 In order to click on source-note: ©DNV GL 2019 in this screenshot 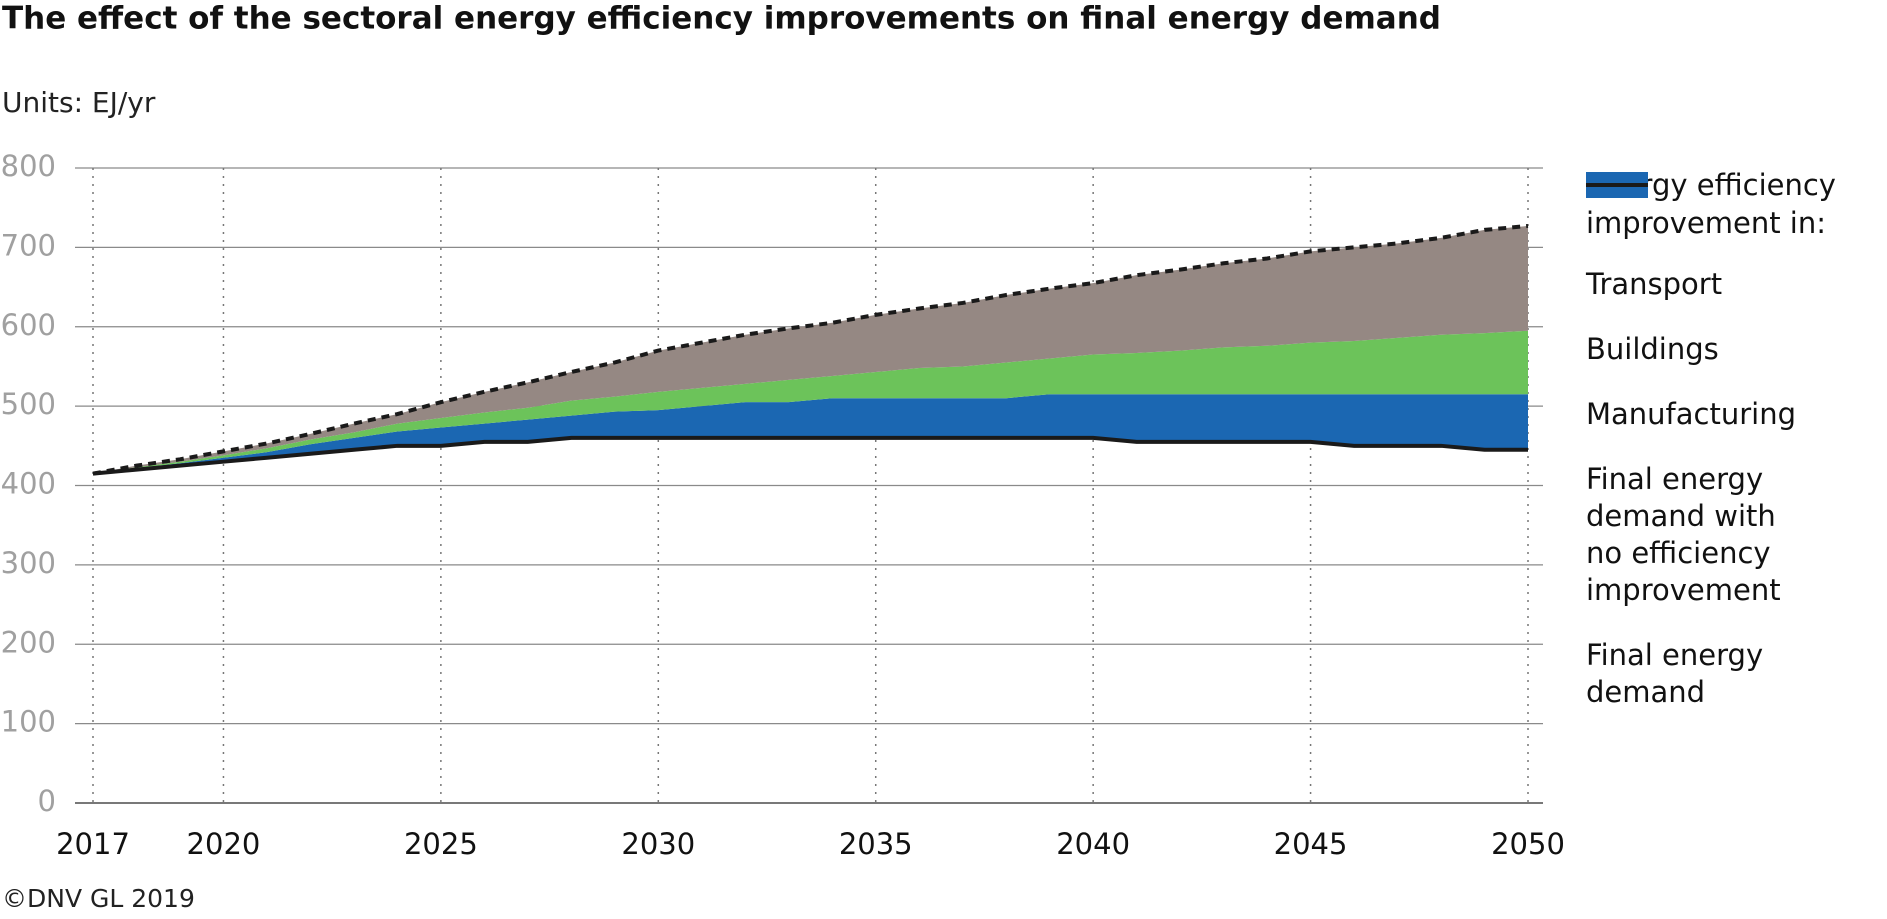, I will do `click(98, 898)`.